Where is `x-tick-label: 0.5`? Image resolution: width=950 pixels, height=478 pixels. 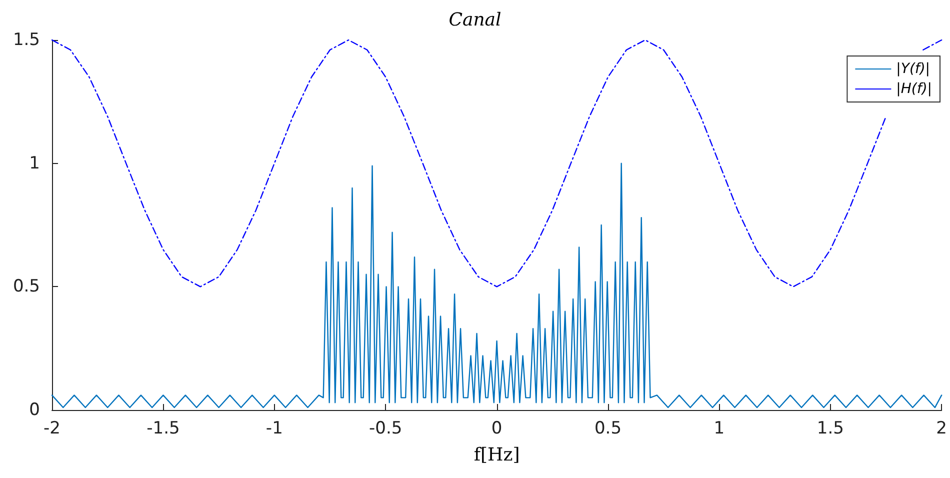 x-tick-label: 0.5 is located at coordinates (608, 428).